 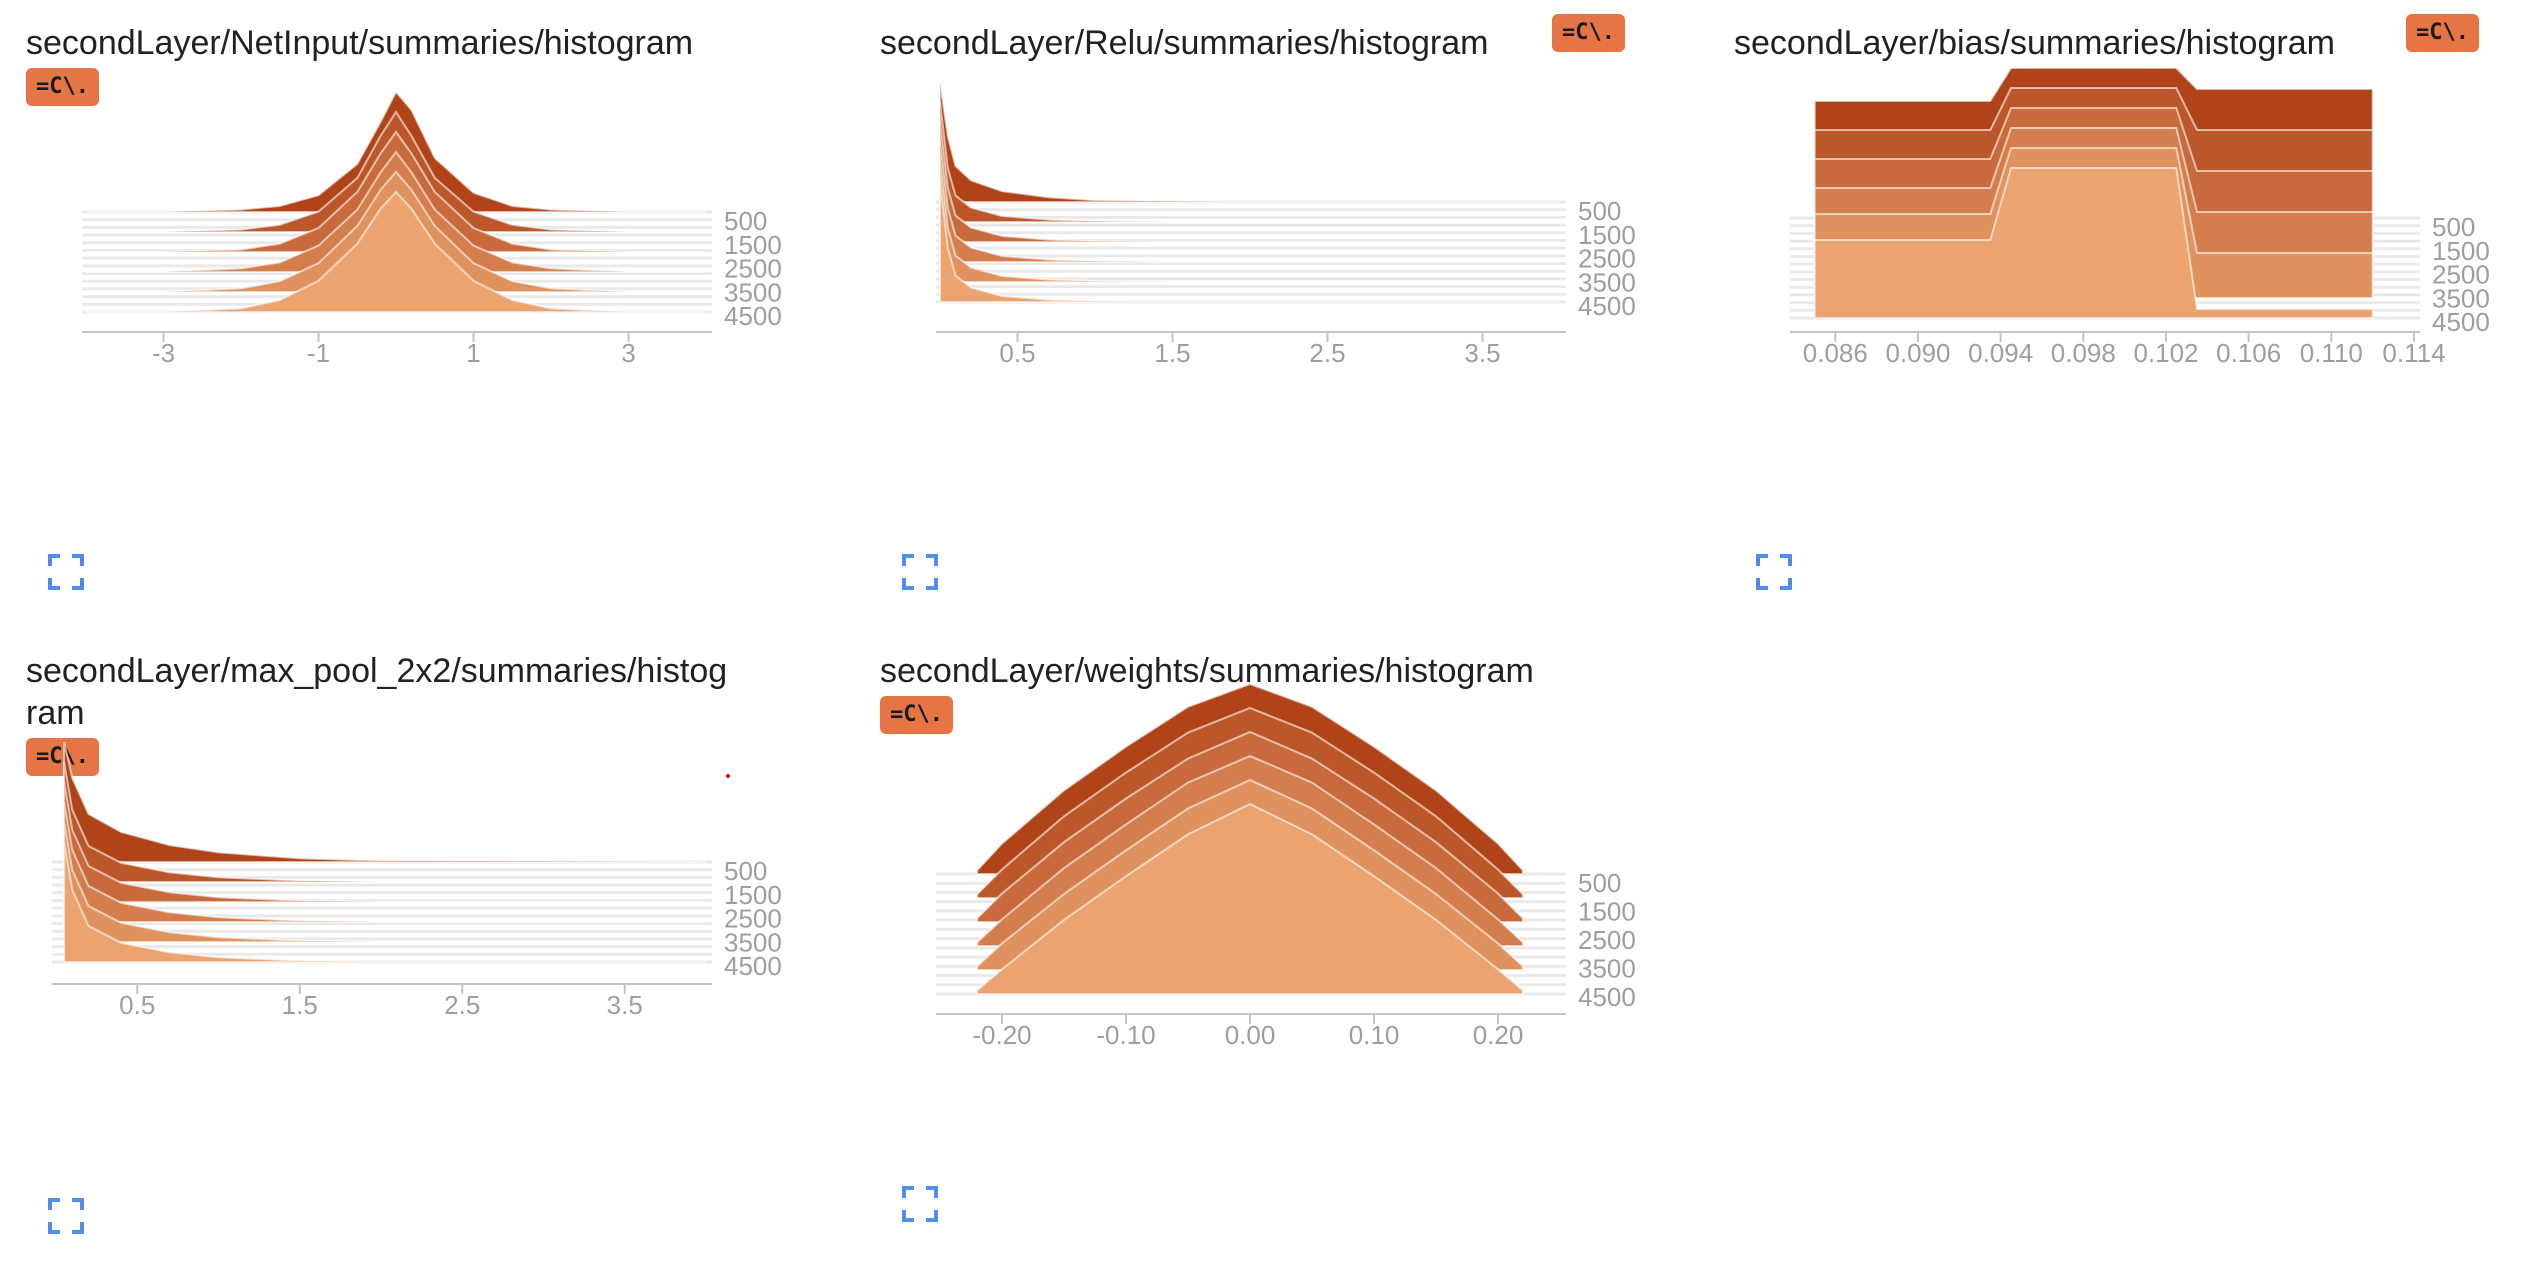 What do you see at coordinates (55, 713) in the screenshot?
I see `card-title-line2: ram` at bounding box center [55, 713].